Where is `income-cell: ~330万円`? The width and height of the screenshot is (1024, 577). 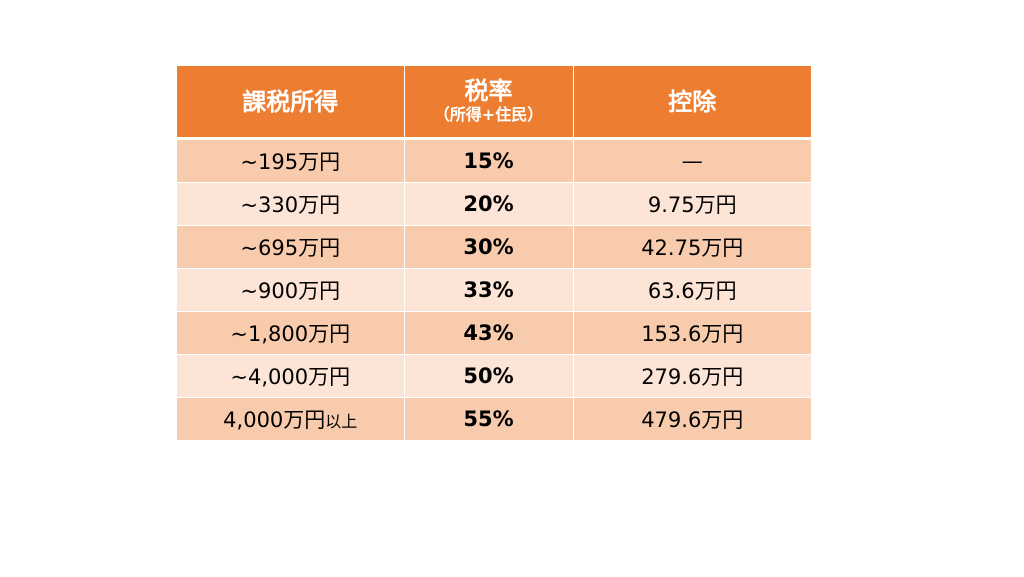 income-cell: ~330万円 is located at coordinates (291, 204).